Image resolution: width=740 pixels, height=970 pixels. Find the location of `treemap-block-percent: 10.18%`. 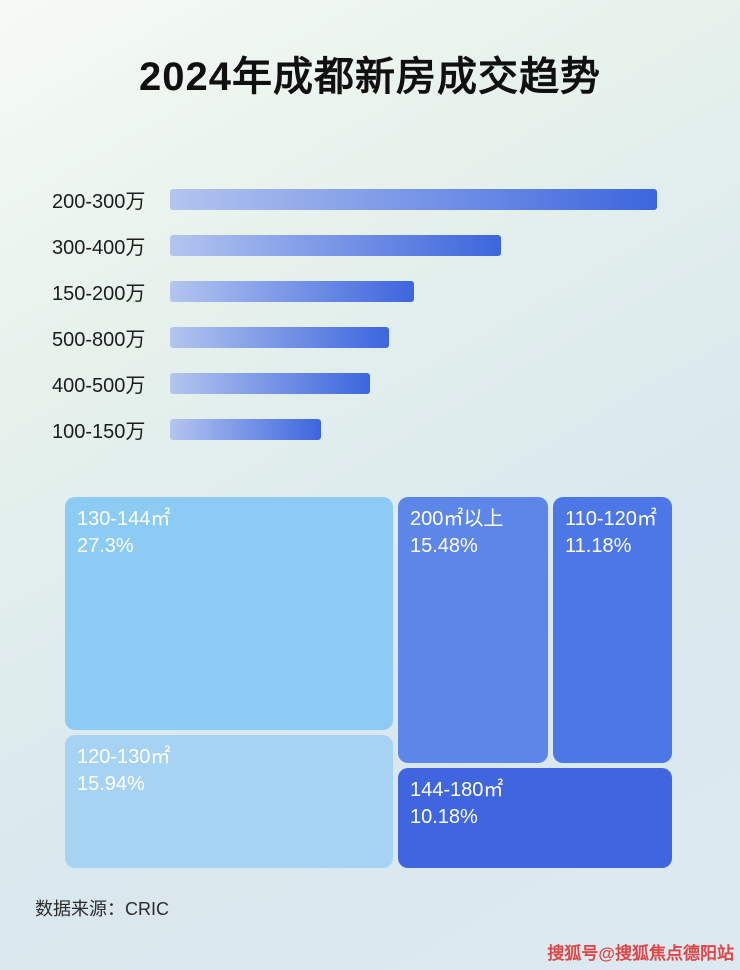

treemap-block-percent: 10.18% is located at coordinates (444, 817).